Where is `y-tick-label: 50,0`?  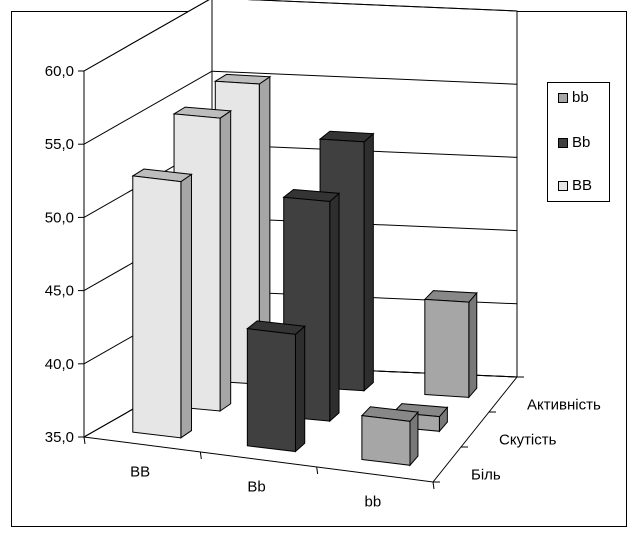 y-tick-label: 50,0 is located at coordinates (59, 217).